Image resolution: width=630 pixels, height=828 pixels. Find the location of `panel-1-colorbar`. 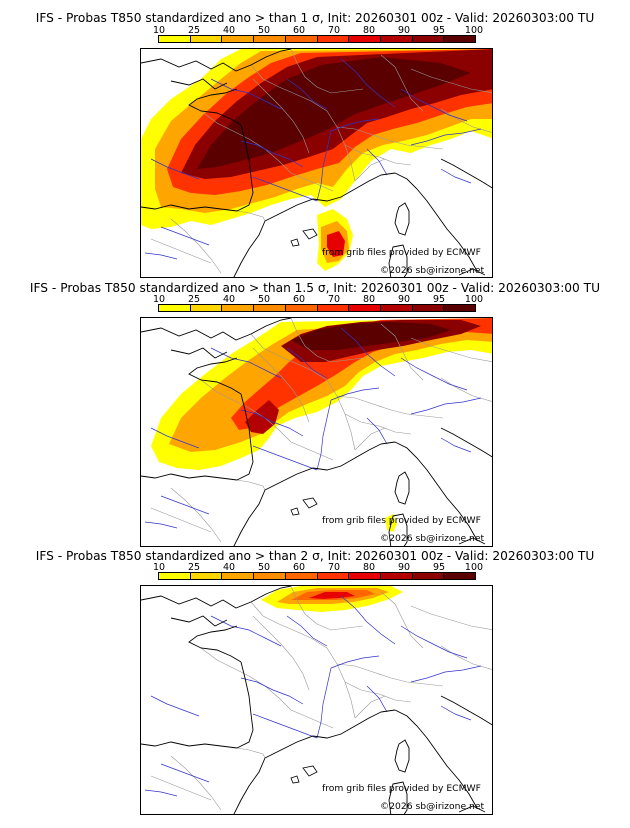

panel-1-colorbar is located at coordinates (317, 39).